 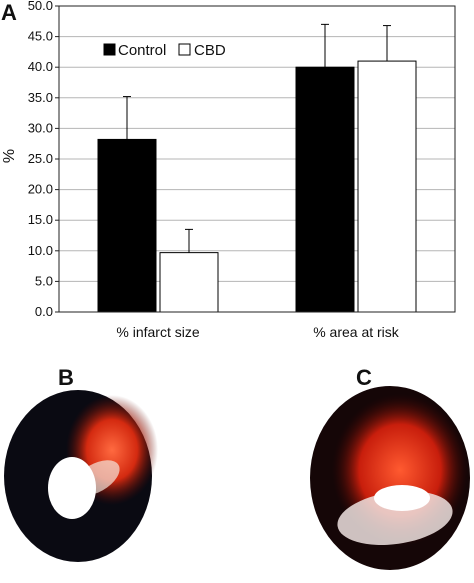 I want to click on y-tick-label: 10.0, so click(x=40, y=250).